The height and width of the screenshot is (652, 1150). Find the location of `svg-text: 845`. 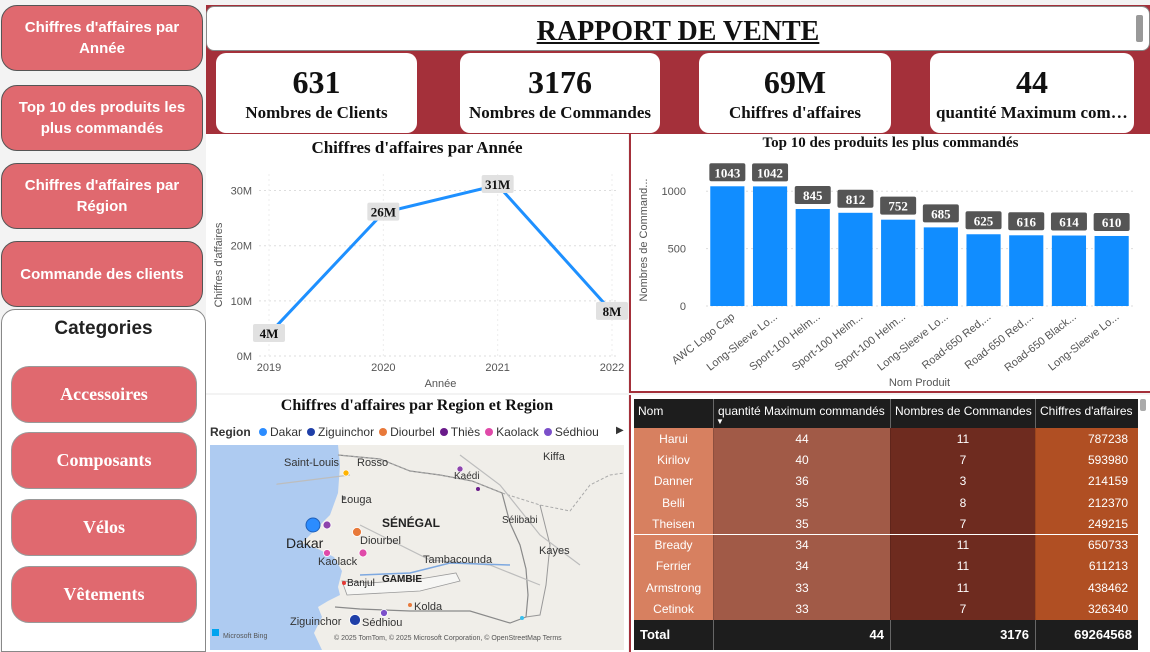

svg-text: 845 is located at coordinates (813, 195).